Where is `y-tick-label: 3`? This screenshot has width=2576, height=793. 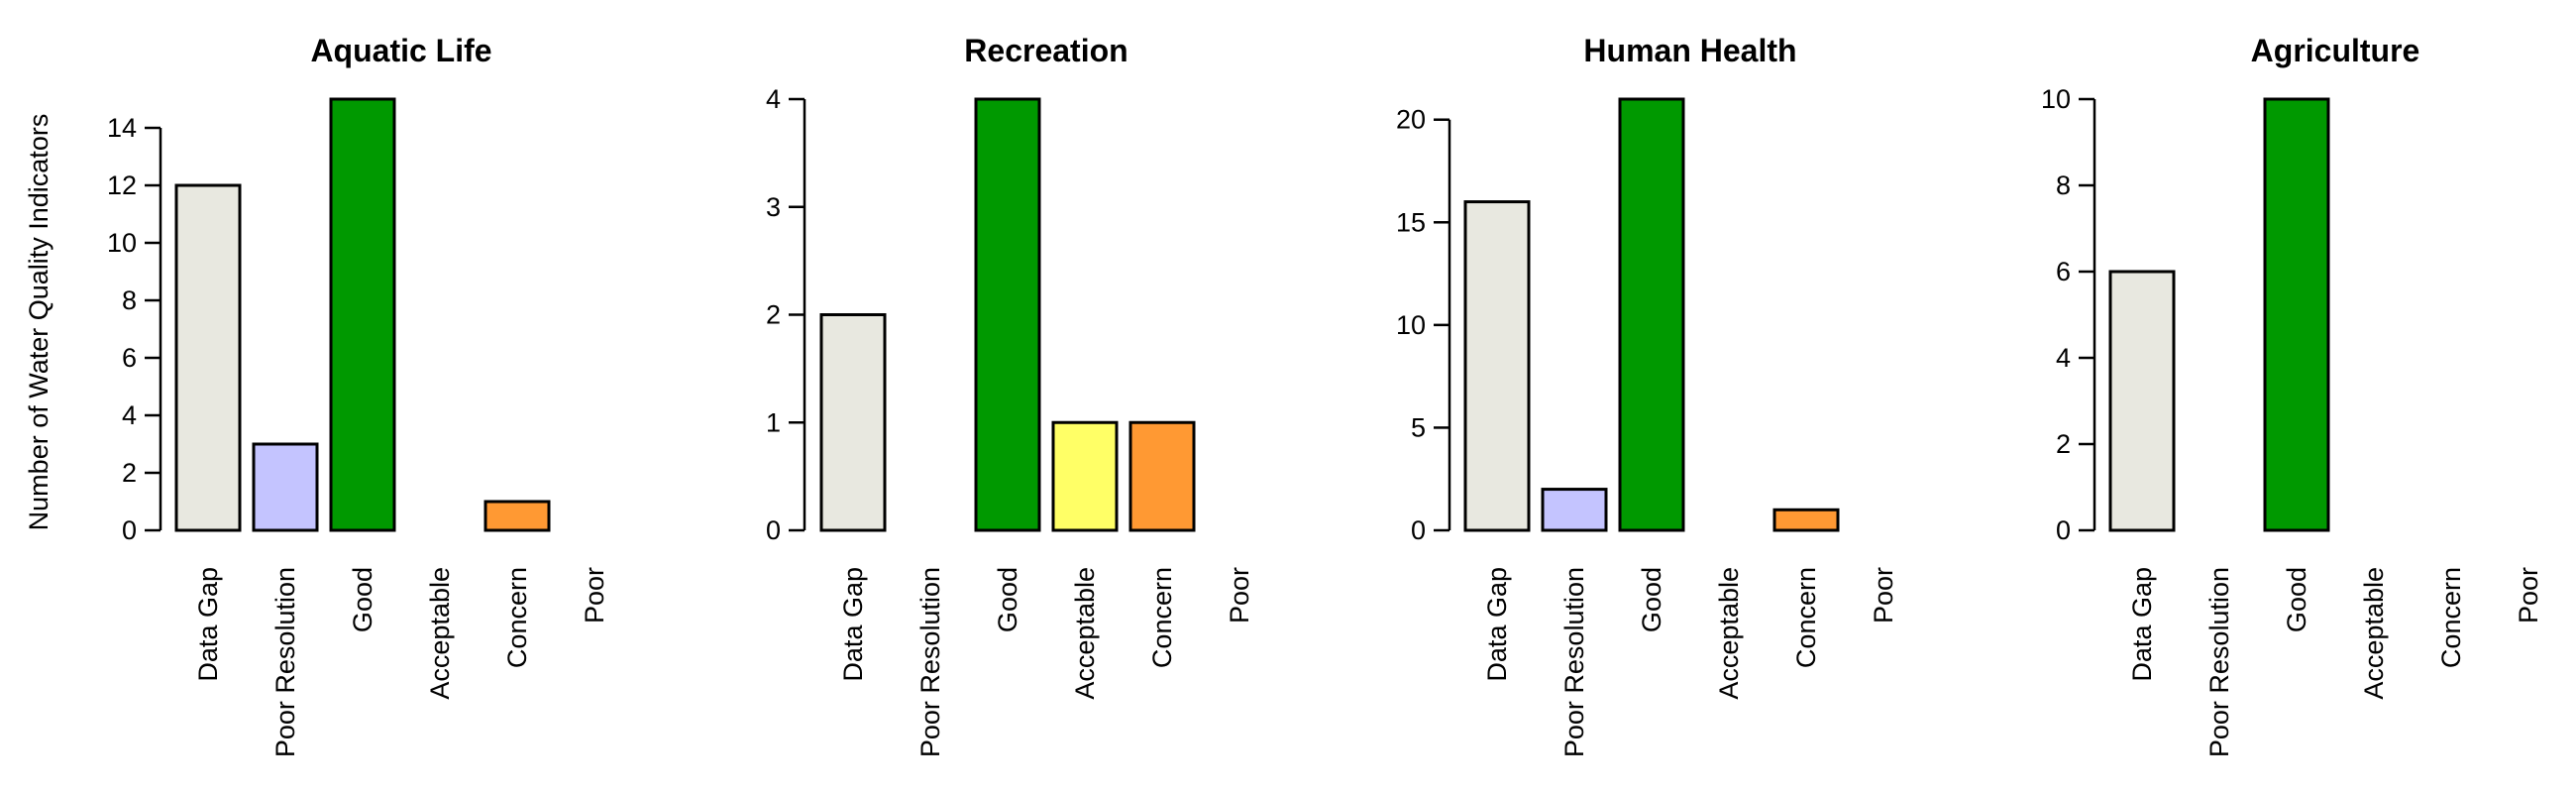 y-tick-label: 3 is located at coordinates (773, 207).